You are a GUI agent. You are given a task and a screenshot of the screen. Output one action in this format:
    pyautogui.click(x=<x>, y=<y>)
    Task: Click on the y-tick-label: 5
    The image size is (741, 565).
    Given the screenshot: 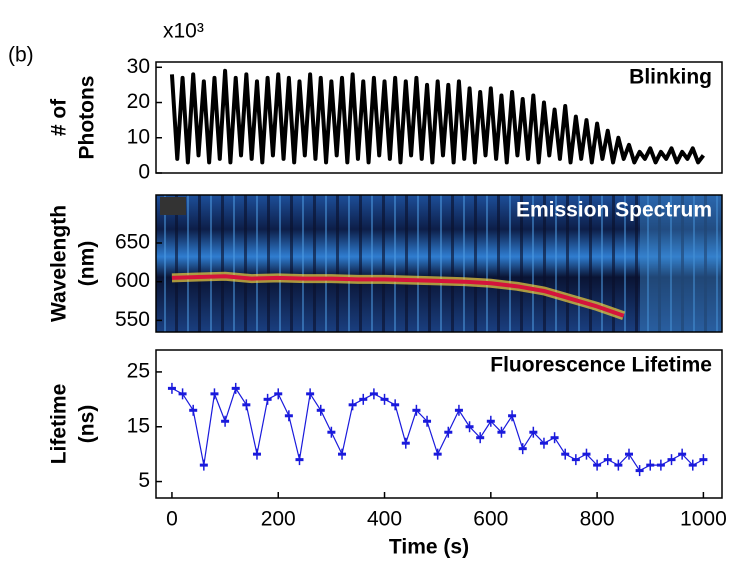 What is the action you would take?
    pyautogui.click(x=144, y=480)
    